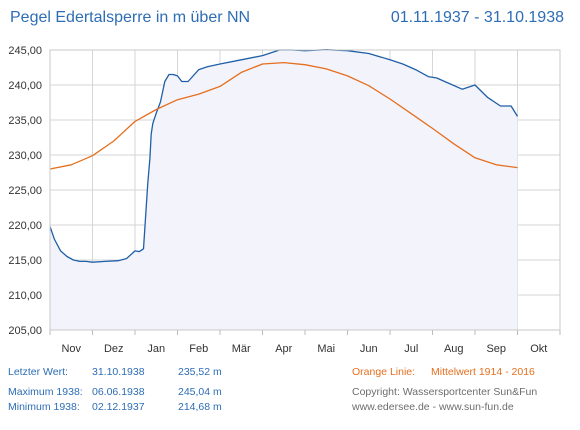 This screenshot has height=430, width=580. What do you see at coordinates (200, 372) in the screenshot?
I see `last-value: 235,52 m` at bounding box center [200, 372].